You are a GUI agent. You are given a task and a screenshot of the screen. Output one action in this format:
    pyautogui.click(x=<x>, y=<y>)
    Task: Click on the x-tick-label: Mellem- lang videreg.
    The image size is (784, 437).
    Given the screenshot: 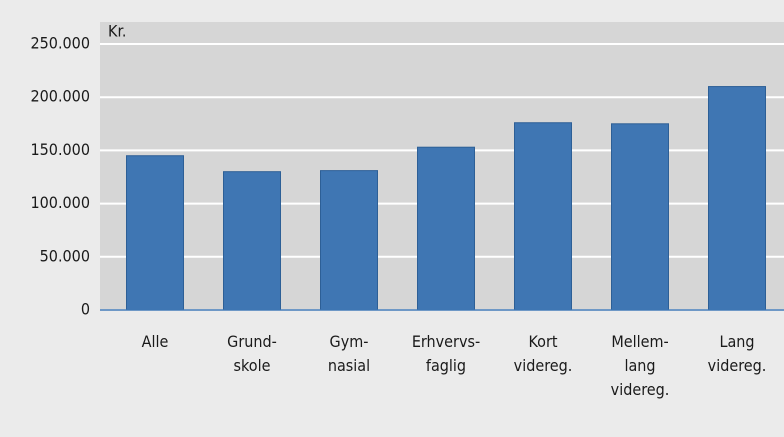 What is the action you would take?
    pyautogui.click(x=640, y=365)
    